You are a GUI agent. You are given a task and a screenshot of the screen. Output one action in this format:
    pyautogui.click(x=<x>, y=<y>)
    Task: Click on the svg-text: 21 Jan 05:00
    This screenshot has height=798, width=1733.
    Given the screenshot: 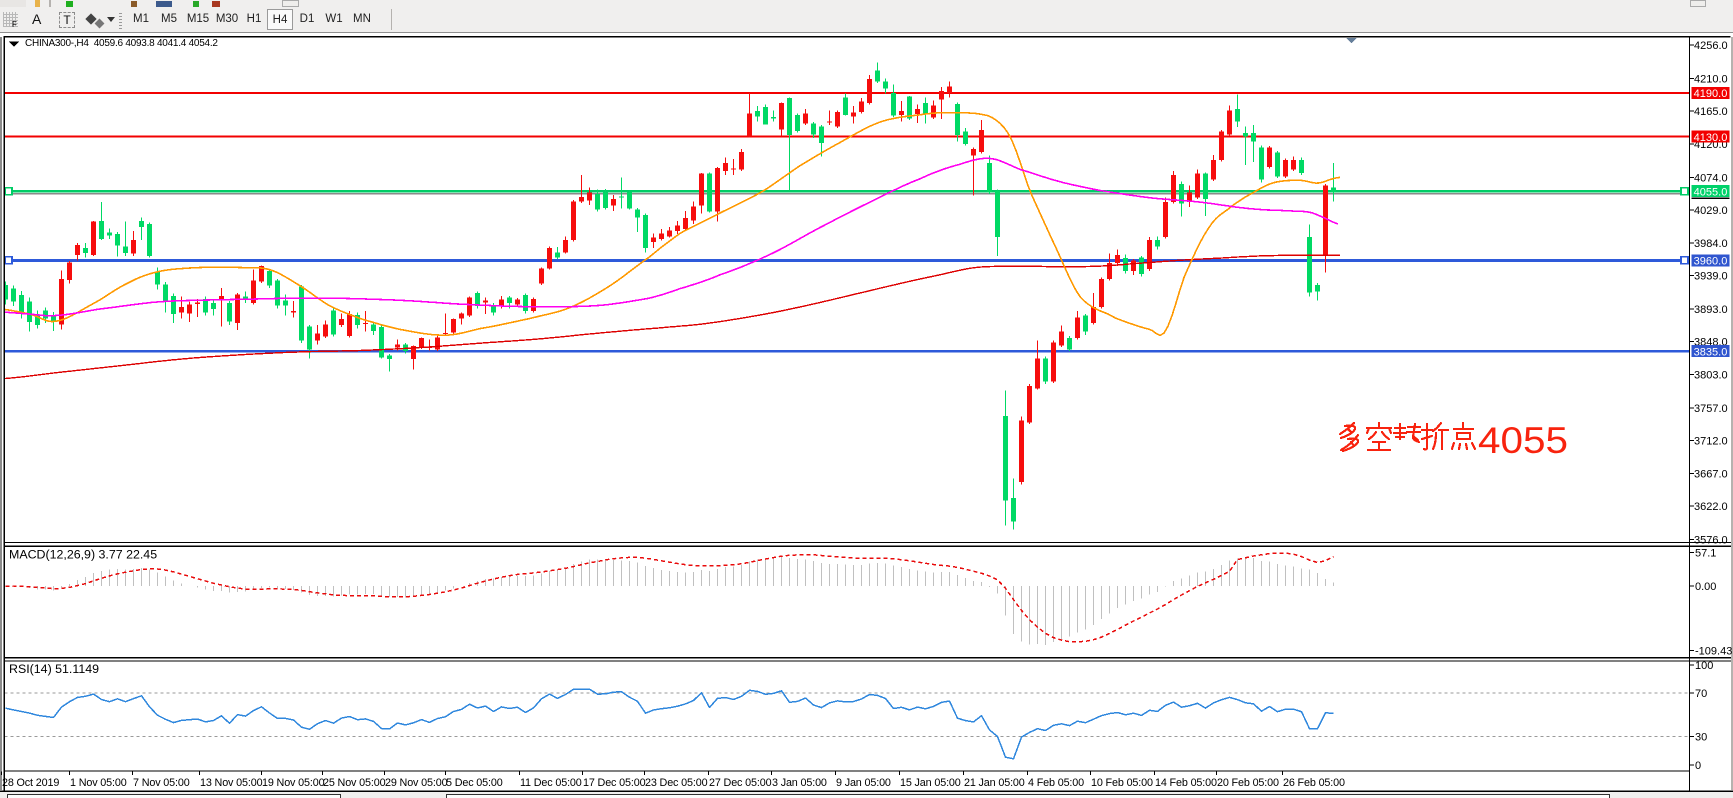 What is the action you would take?
    pyautogui.click(x=994, y=783)
    